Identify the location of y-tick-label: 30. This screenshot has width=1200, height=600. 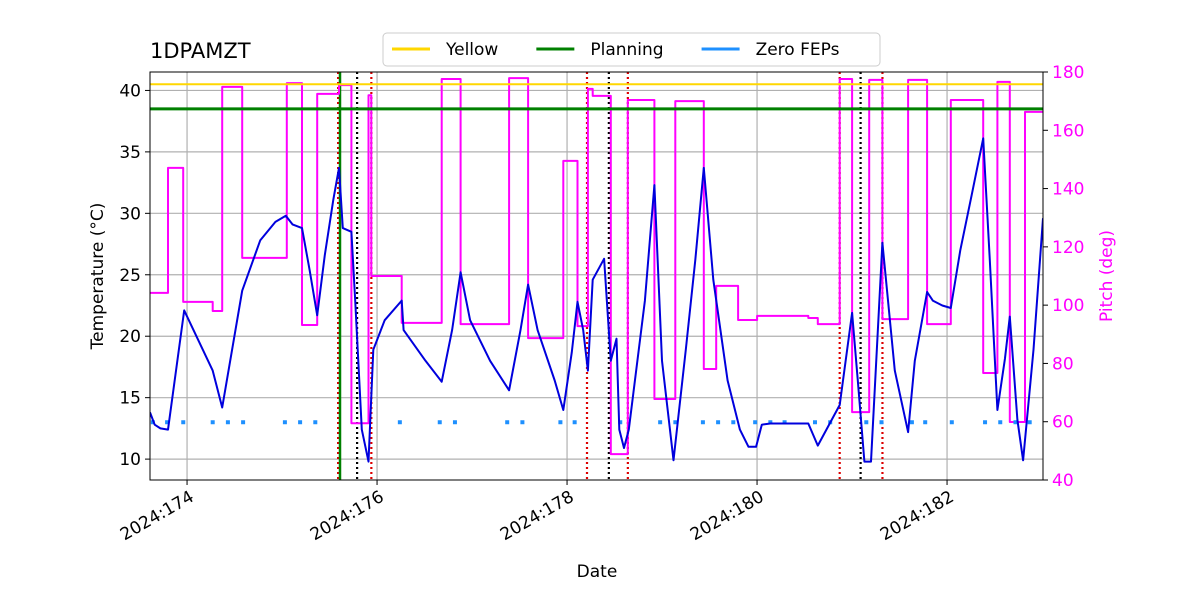
(130, 214).